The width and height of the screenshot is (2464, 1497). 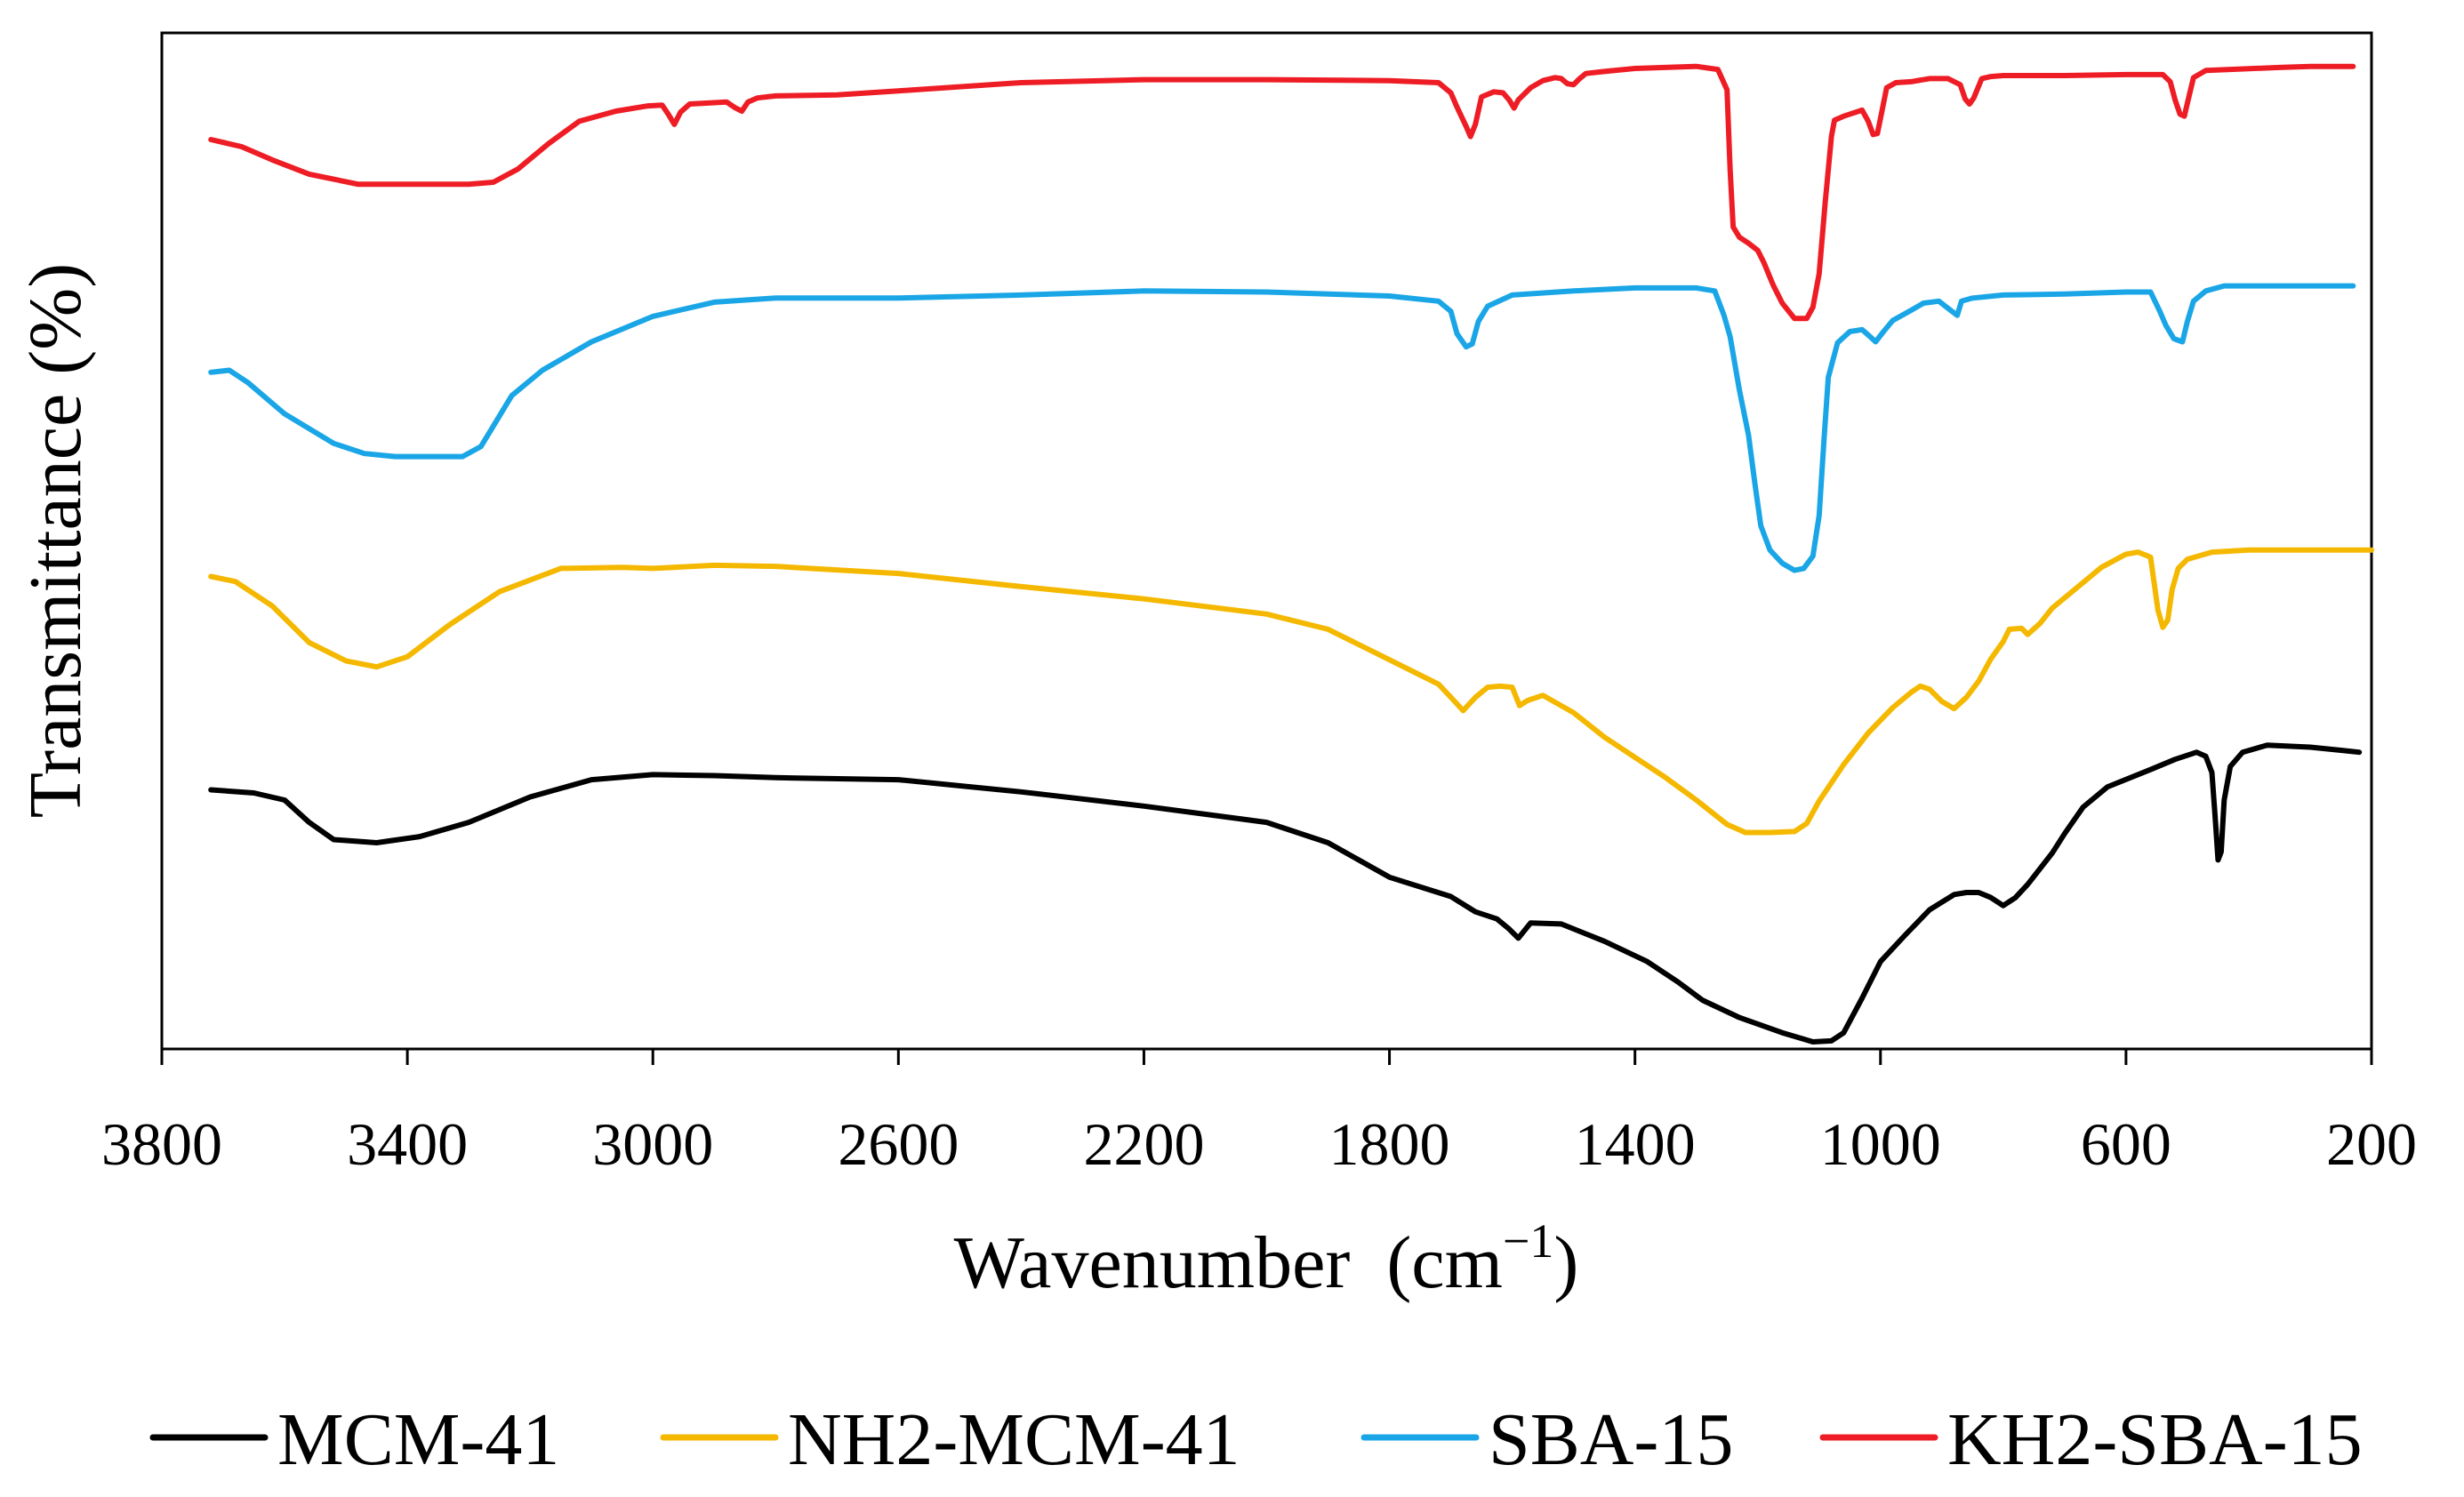 What do you see at coordinates (652, 1144) in the screenshot?
I see `x-tick-label: 3000` at bounding box center [652, 1144].